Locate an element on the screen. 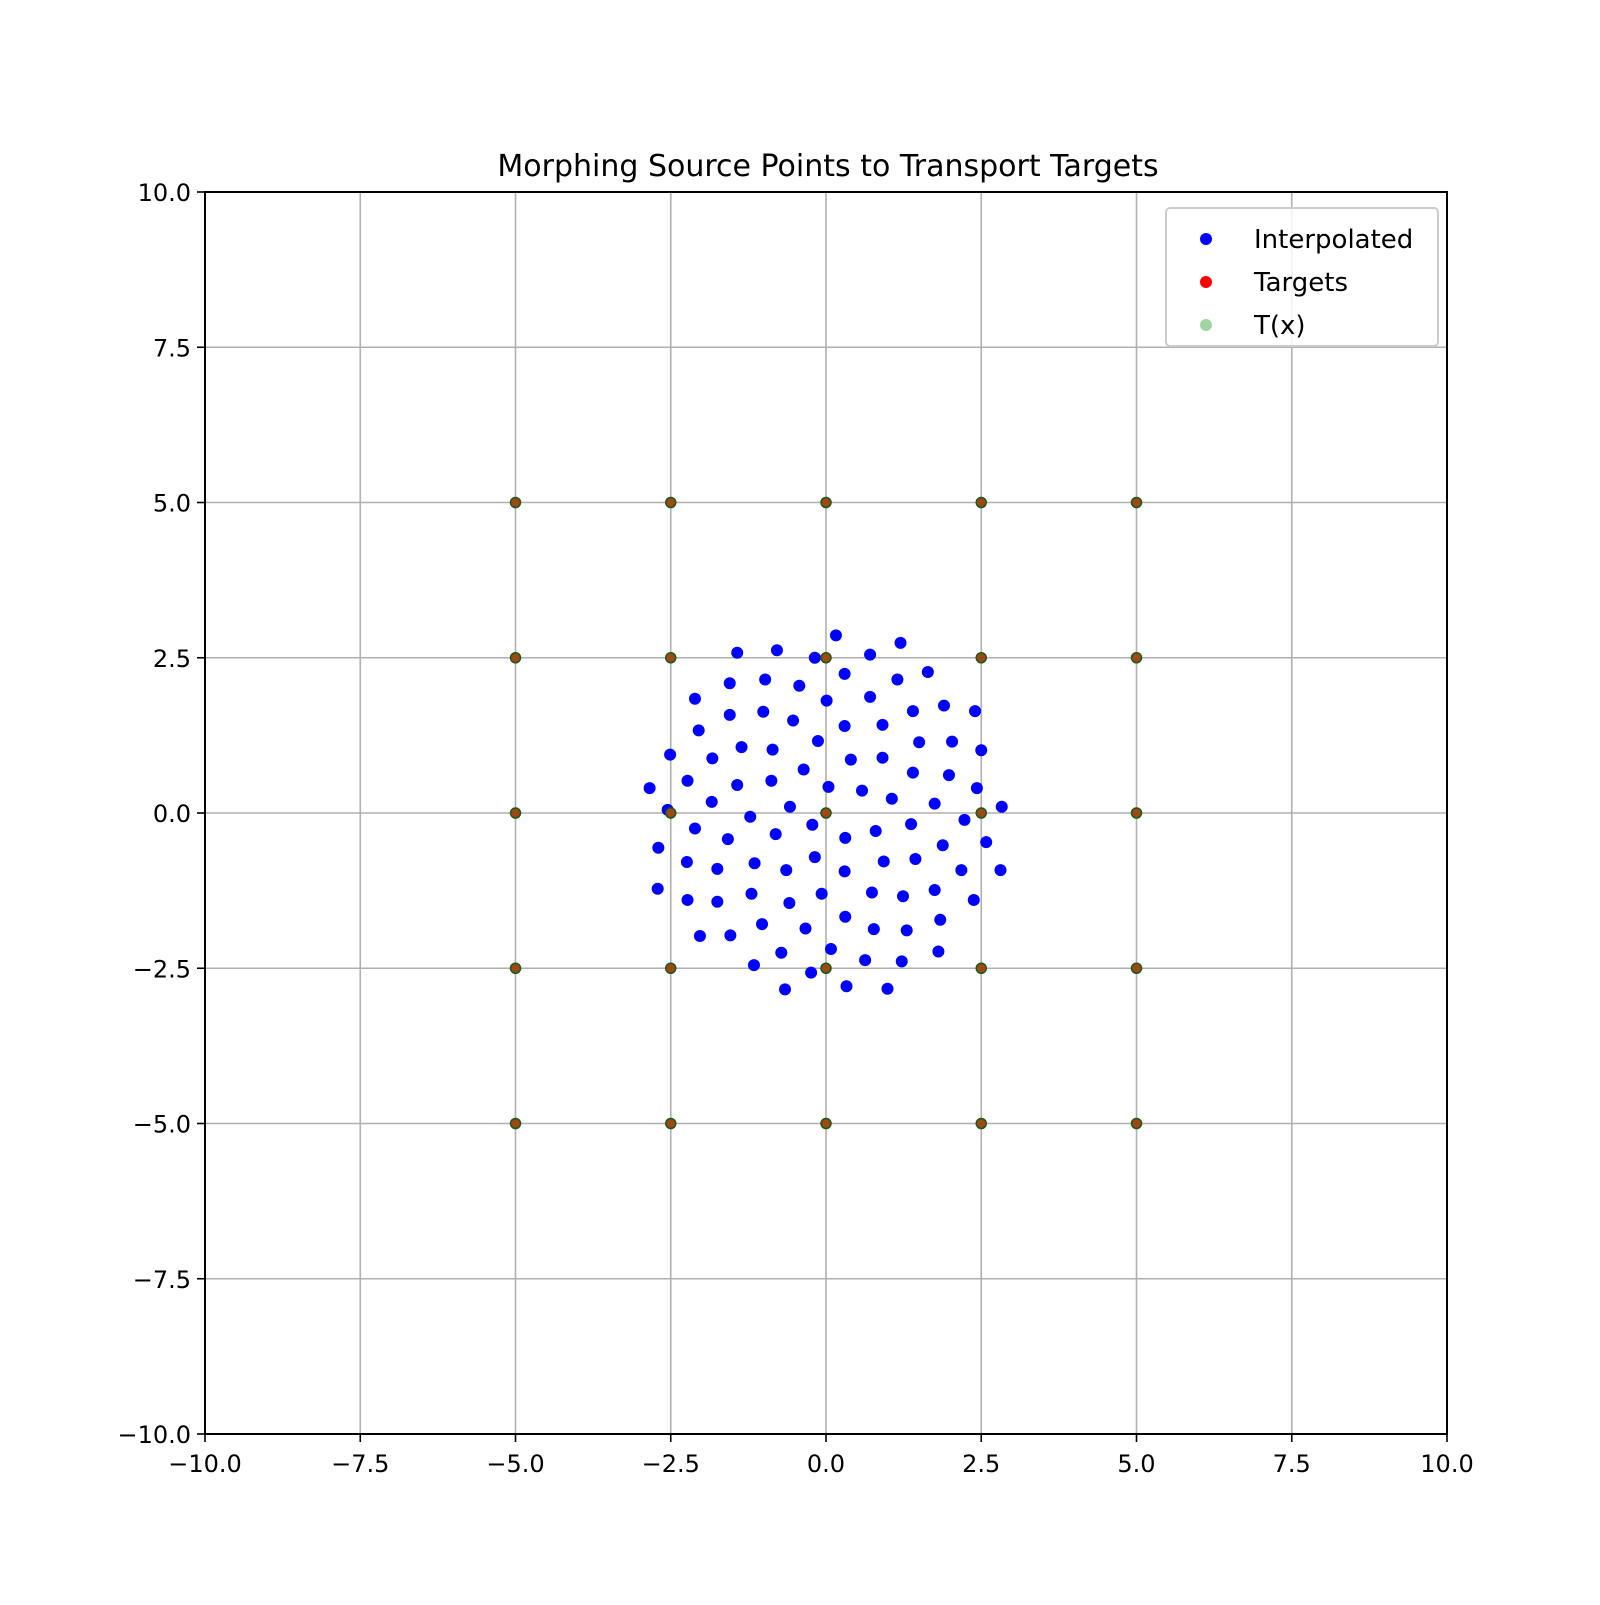 The height and width of the screenshot is (1605, 1600). x-tick-label: 10.0 is located at coordinates (1446, 1464).